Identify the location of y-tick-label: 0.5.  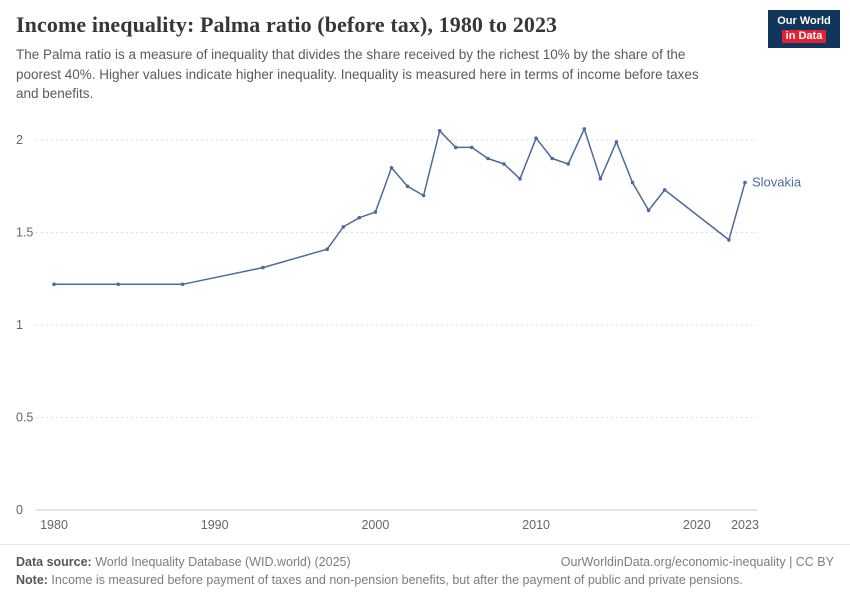
(24, 417).